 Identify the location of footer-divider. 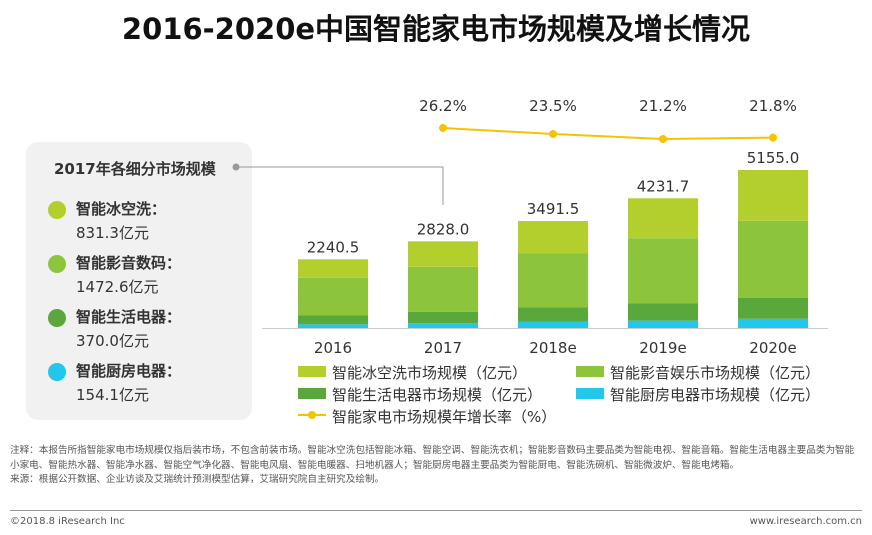
(436, 510).